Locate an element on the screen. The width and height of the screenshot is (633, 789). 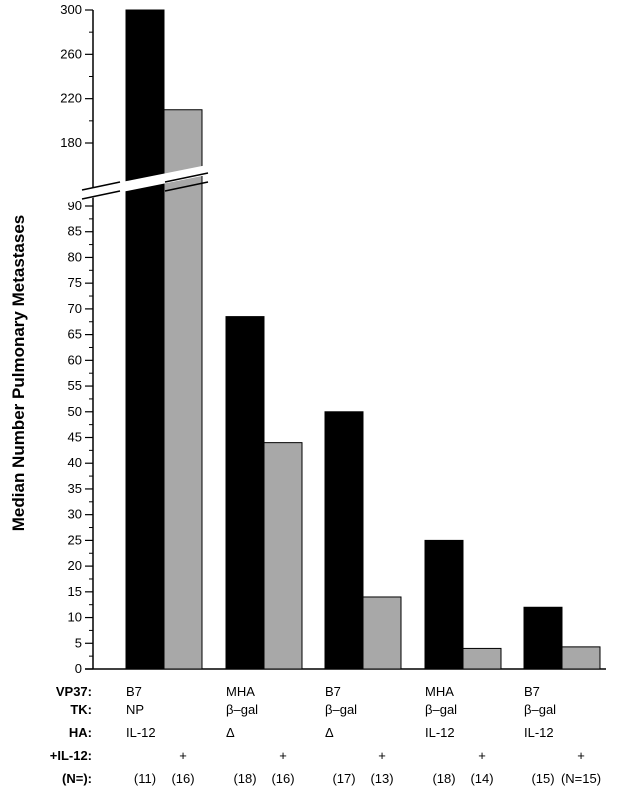
axis-break-gap is located at coordinates (137, 184).